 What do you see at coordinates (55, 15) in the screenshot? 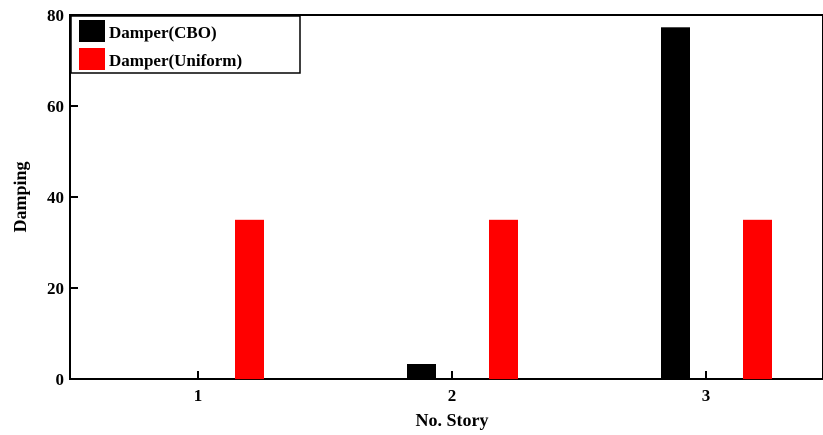
I see `y-tick-label: 80` at bounding box center [55, 15].